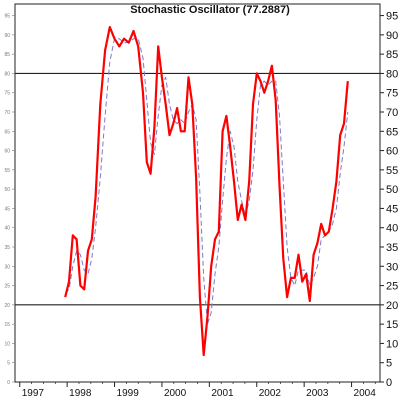 The image size is (420, 400). Describe the element at coordinates (389, 364) in the screenshot. I see `y-tick-label-right: 5` at that location.